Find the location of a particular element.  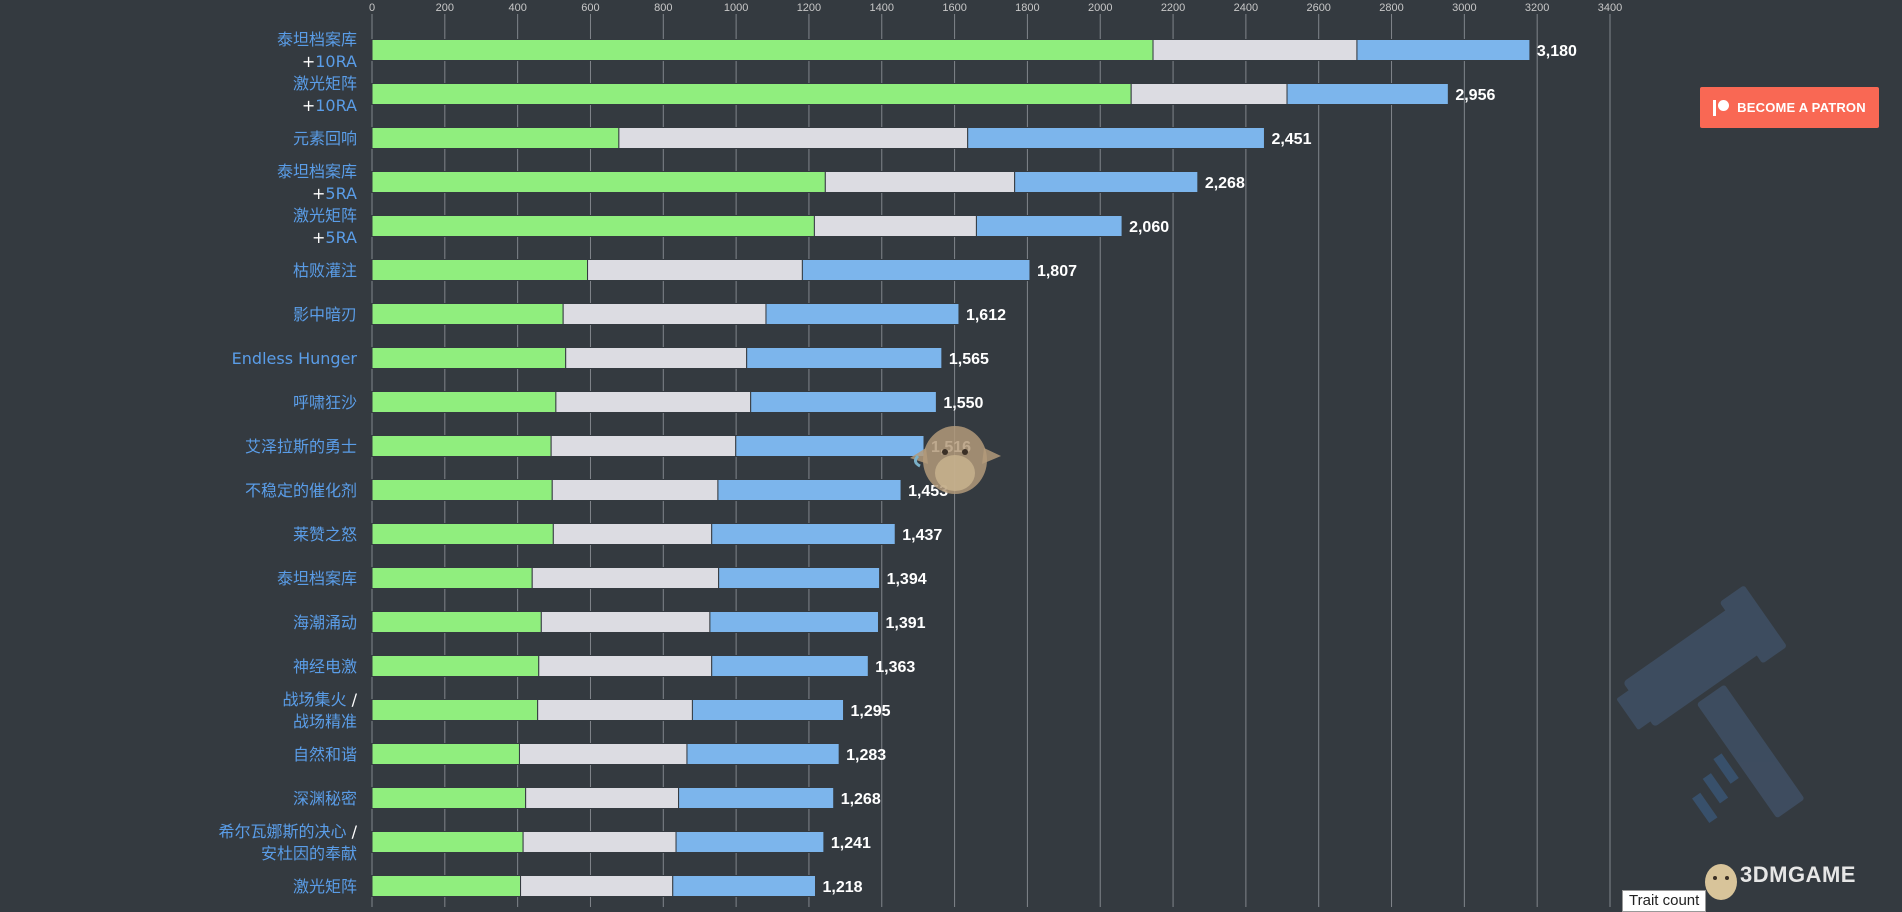

x-tick-label: 200 is located at coordinates (445, 8).